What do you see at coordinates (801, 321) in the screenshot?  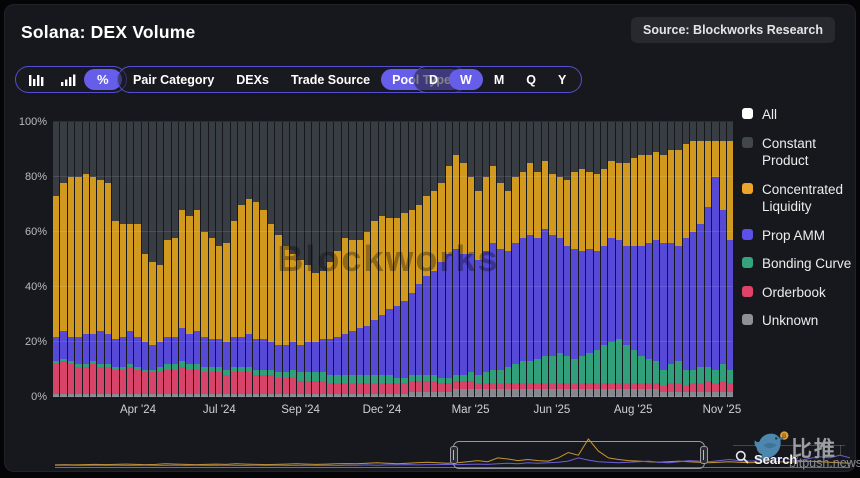 I see `legend-item-unknown: Unknown` at bounding box center [801, 321].